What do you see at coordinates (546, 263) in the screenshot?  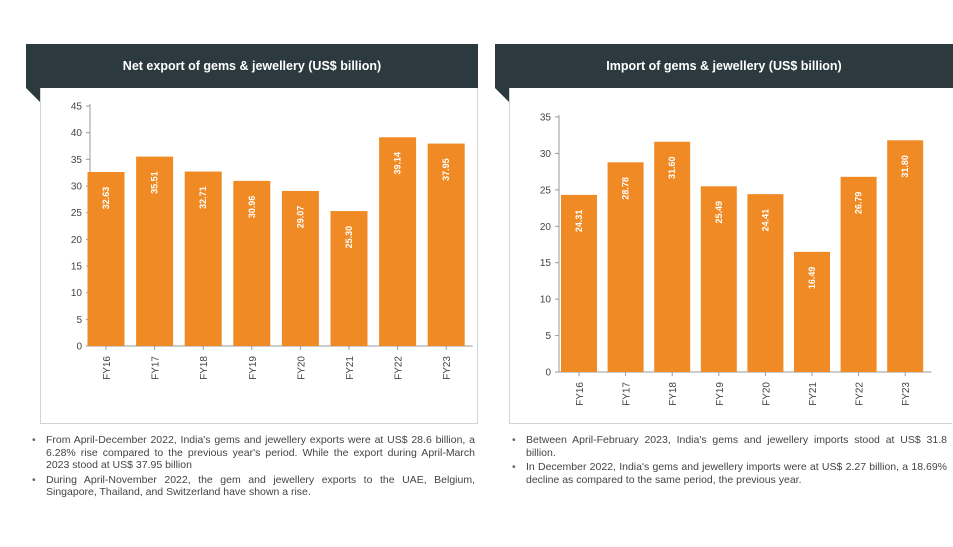 I see `import-y-tick-label: 15` at bounding box center [546, 263].